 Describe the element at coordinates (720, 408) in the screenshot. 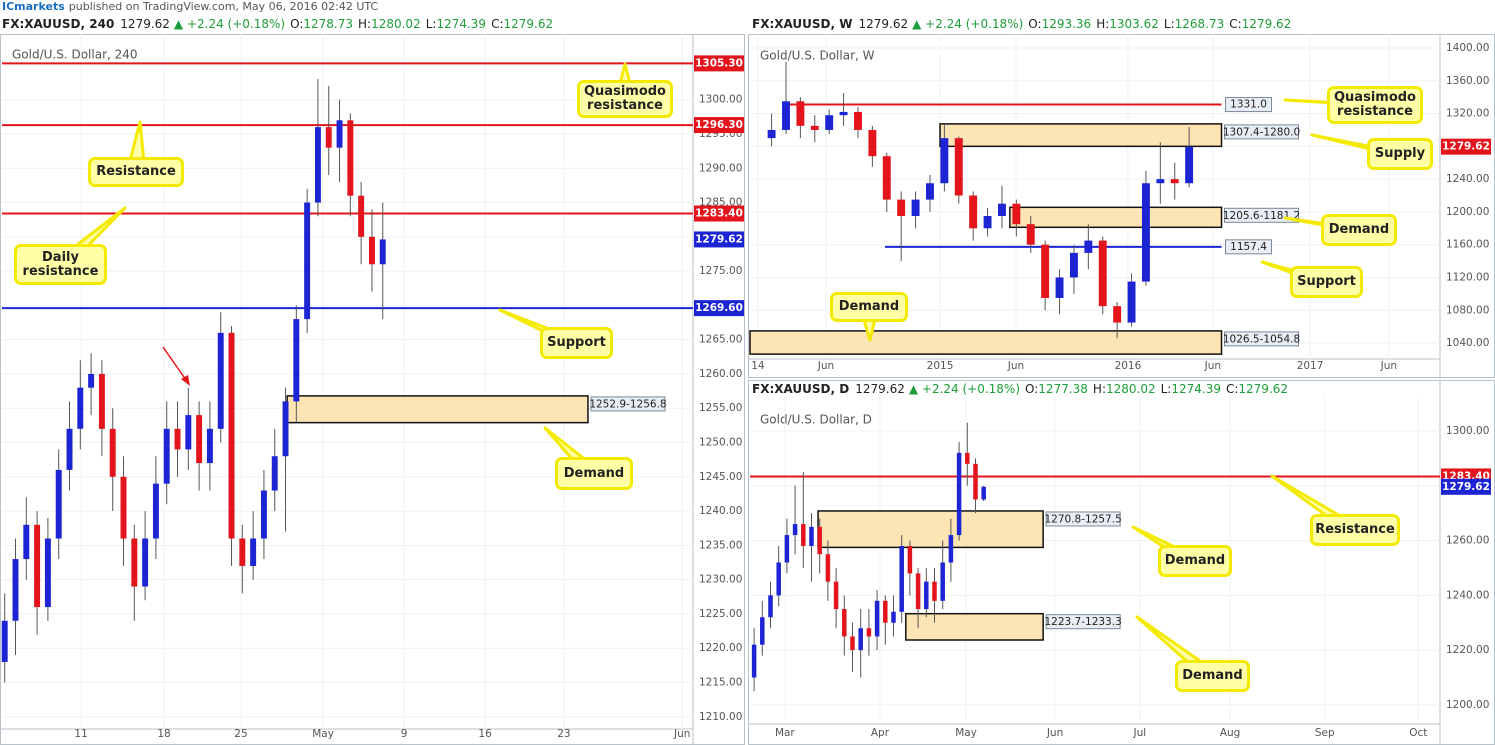

I see `y-tick-label: 1255.00` at that location.